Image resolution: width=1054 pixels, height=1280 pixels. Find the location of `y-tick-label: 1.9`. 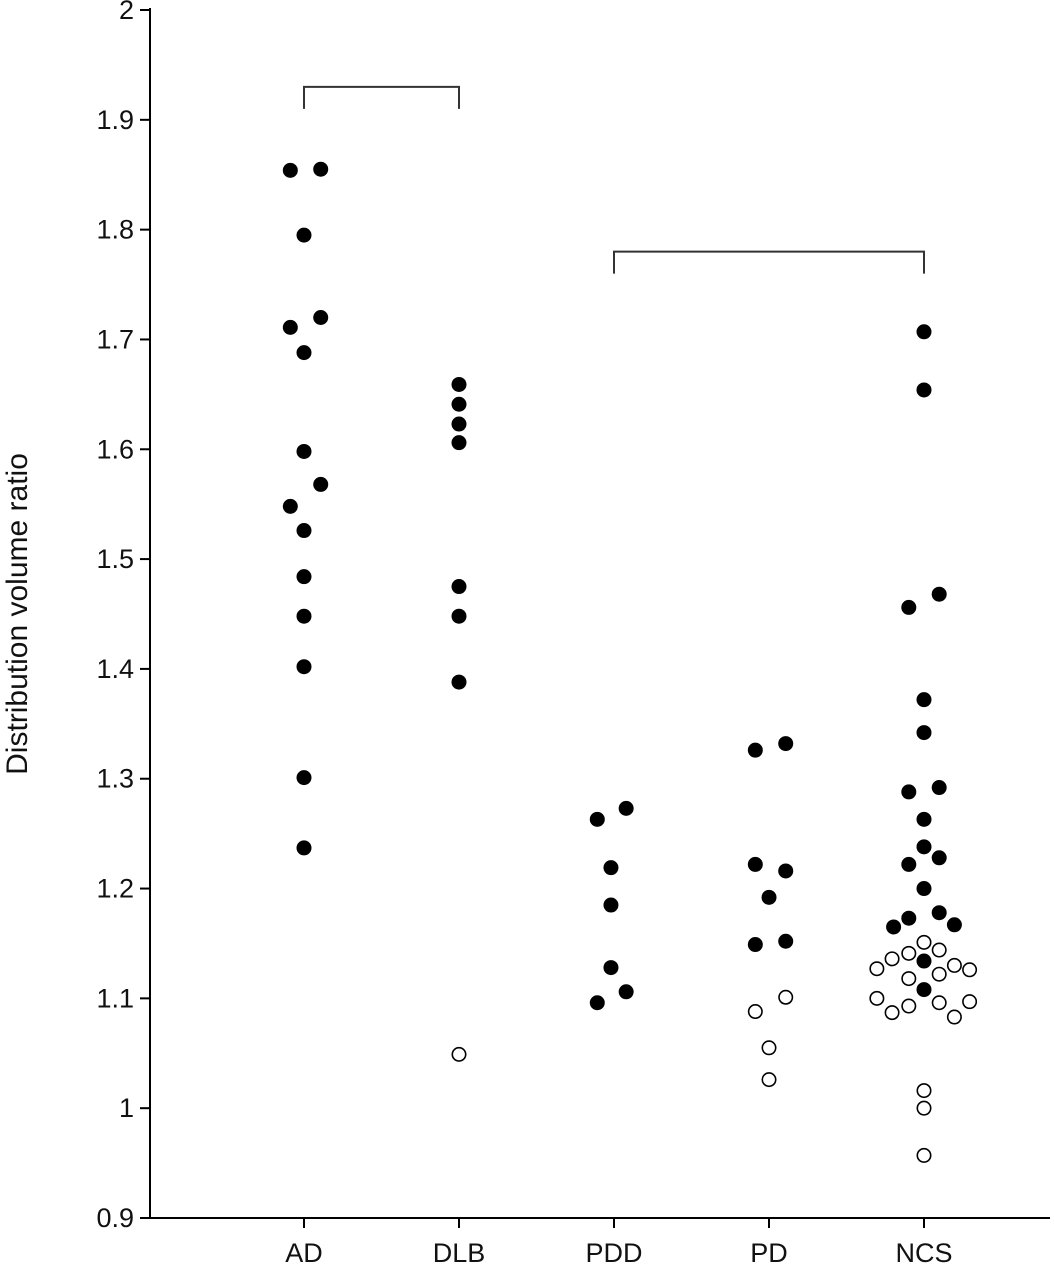

y-tick-label: 1.9 is located at coordinates (115, 120).